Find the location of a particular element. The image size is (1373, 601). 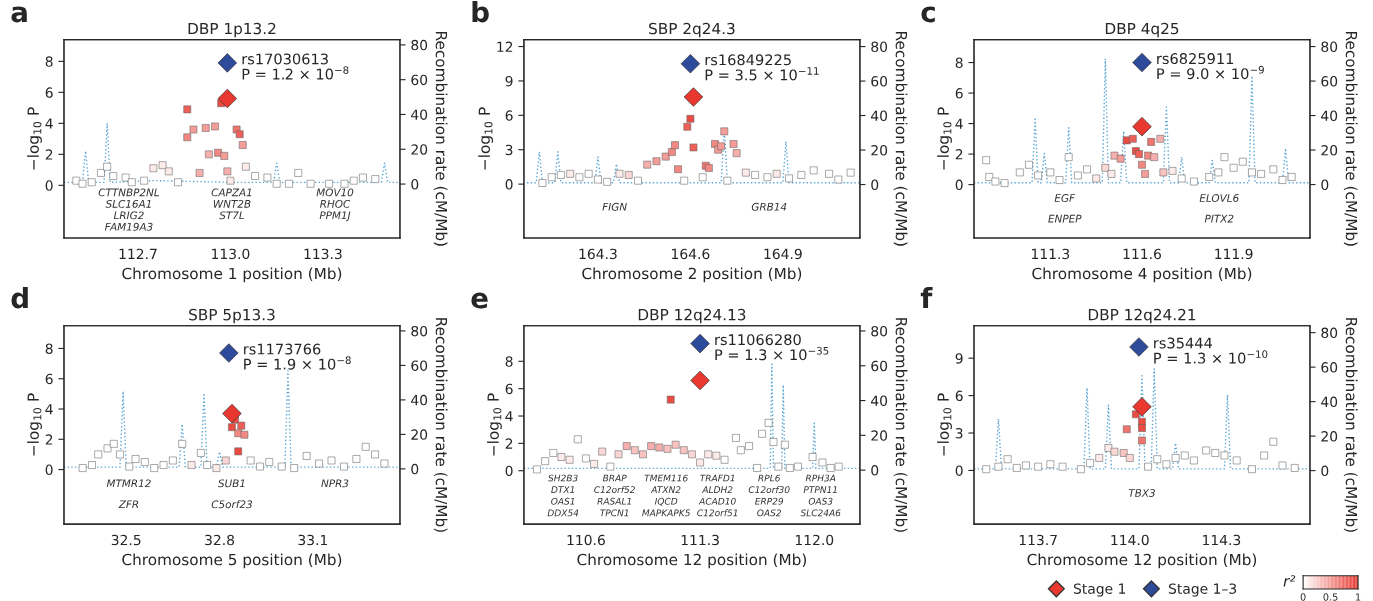

annotation: FAM19A3 is located at coordinates (128, 226).